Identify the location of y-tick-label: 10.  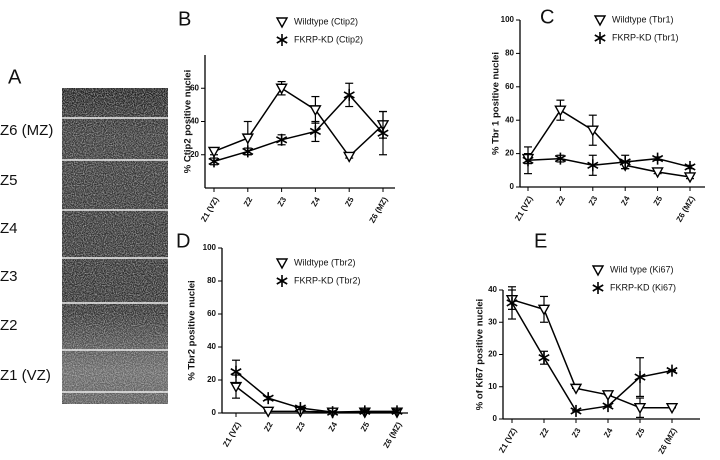
(492, 386).